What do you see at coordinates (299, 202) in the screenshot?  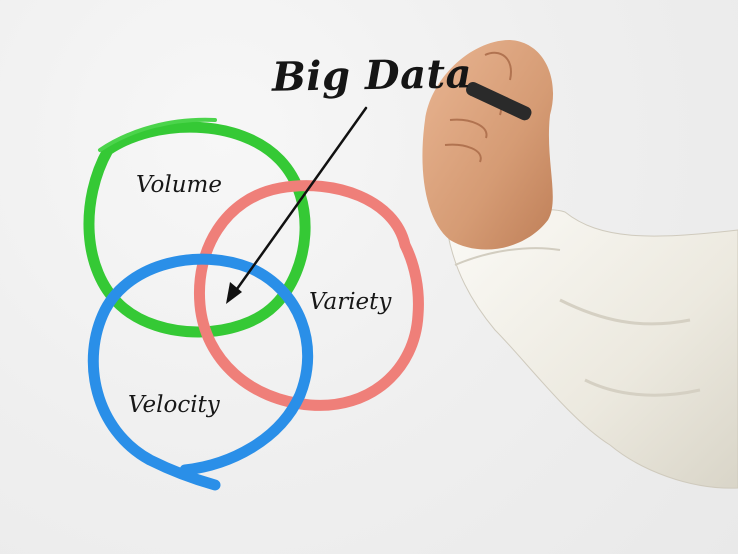 I see `arrow-line` at bounding box center [299, 202].